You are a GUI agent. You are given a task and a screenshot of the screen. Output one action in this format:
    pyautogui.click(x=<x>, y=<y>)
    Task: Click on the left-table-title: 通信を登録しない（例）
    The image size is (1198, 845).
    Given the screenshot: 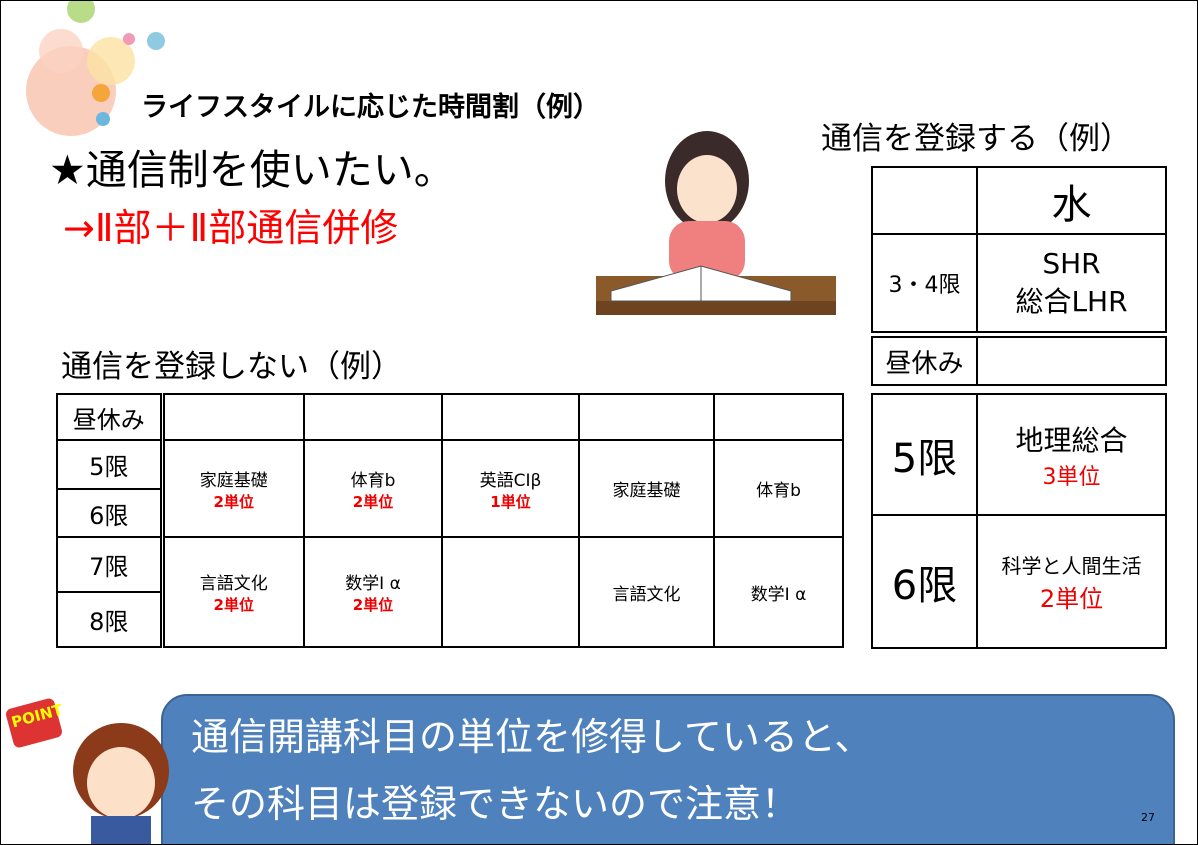 What is the action you would take?
    pyautogui.click(x=231, y=367)
    